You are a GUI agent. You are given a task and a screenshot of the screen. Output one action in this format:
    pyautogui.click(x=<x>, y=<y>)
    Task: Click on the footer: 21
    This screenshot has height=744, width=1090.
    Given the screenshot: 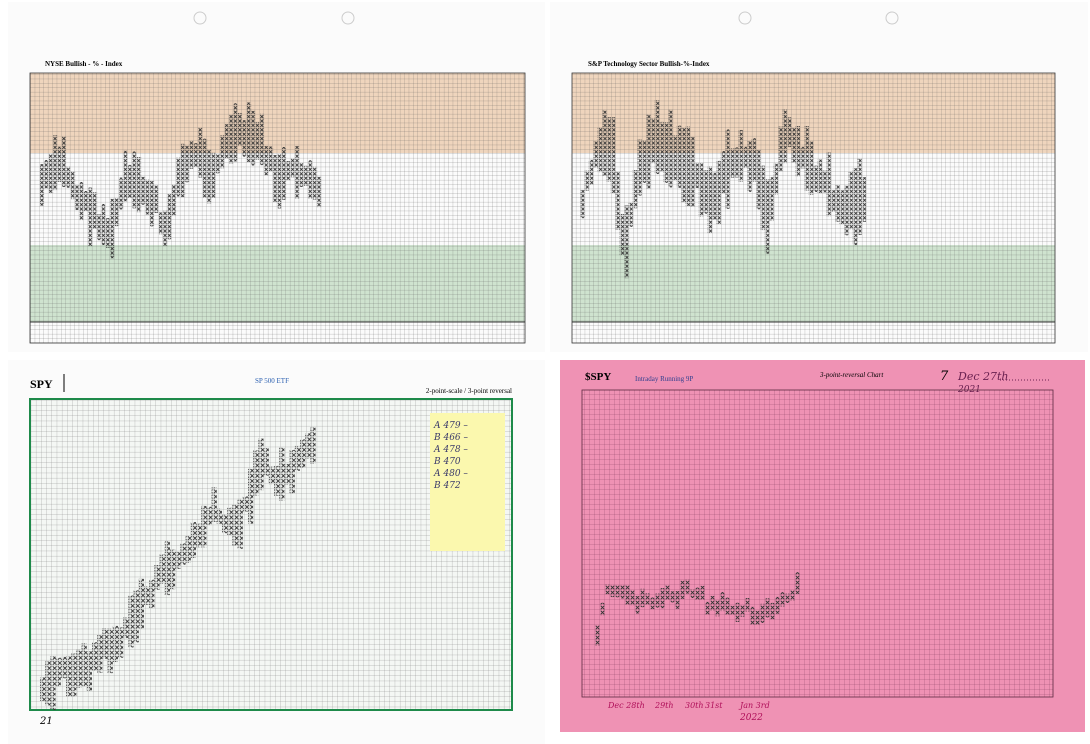 What is the action you would take?
    pyautogui.click(x=46, y=721)
    